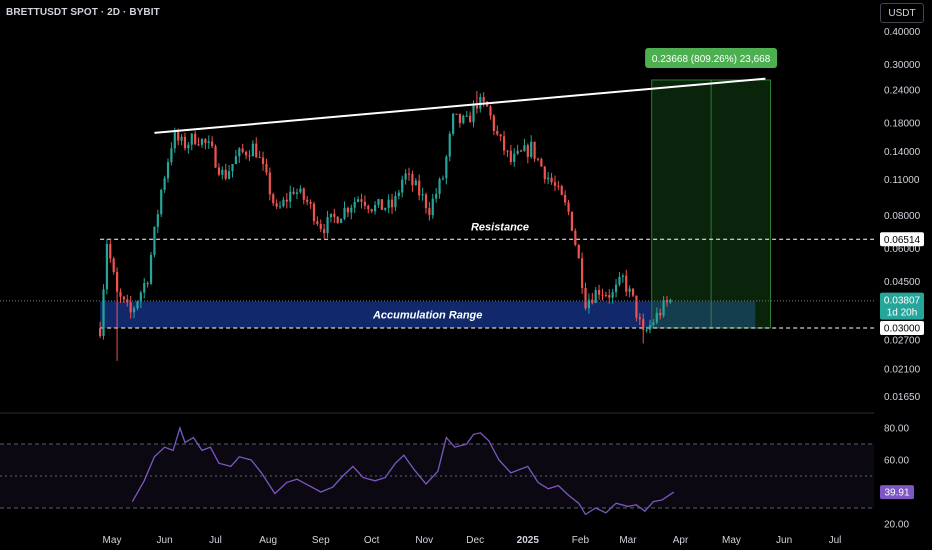  What do you see at coordinates (268, 540) in the screenshot?
I see `x-tick-label: Aug` at bounding box center [268, 540].